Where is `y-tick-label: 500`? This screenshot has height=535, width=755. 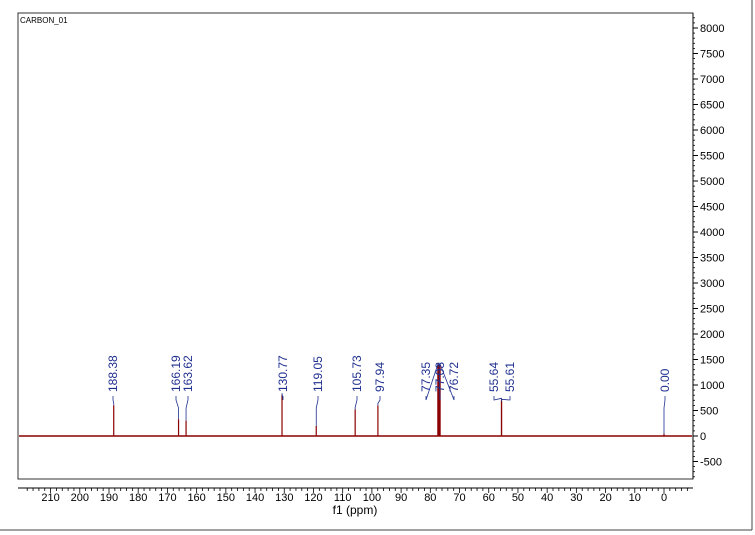 y-tick-label: 500 is located at coordinates (709, 412).